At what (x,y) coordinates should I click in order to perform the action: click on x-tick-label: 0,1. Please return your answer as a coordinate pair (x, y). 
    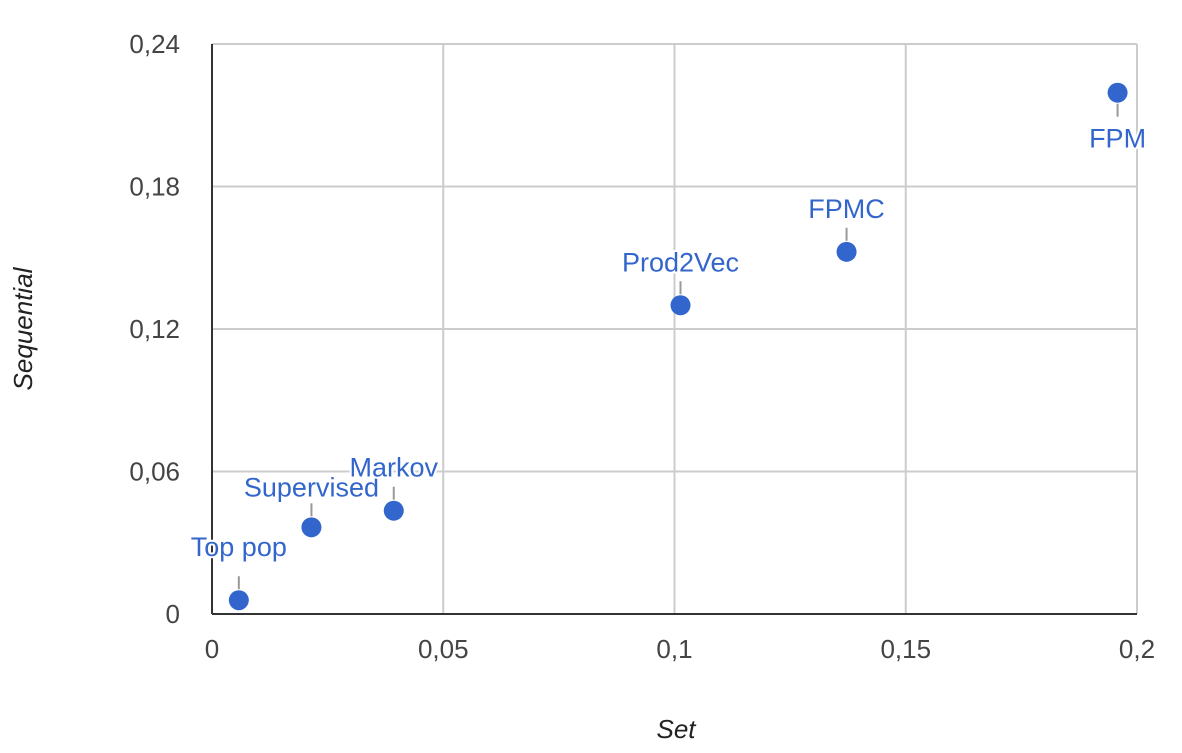
    Looking at the image, I should click on (674, 649).